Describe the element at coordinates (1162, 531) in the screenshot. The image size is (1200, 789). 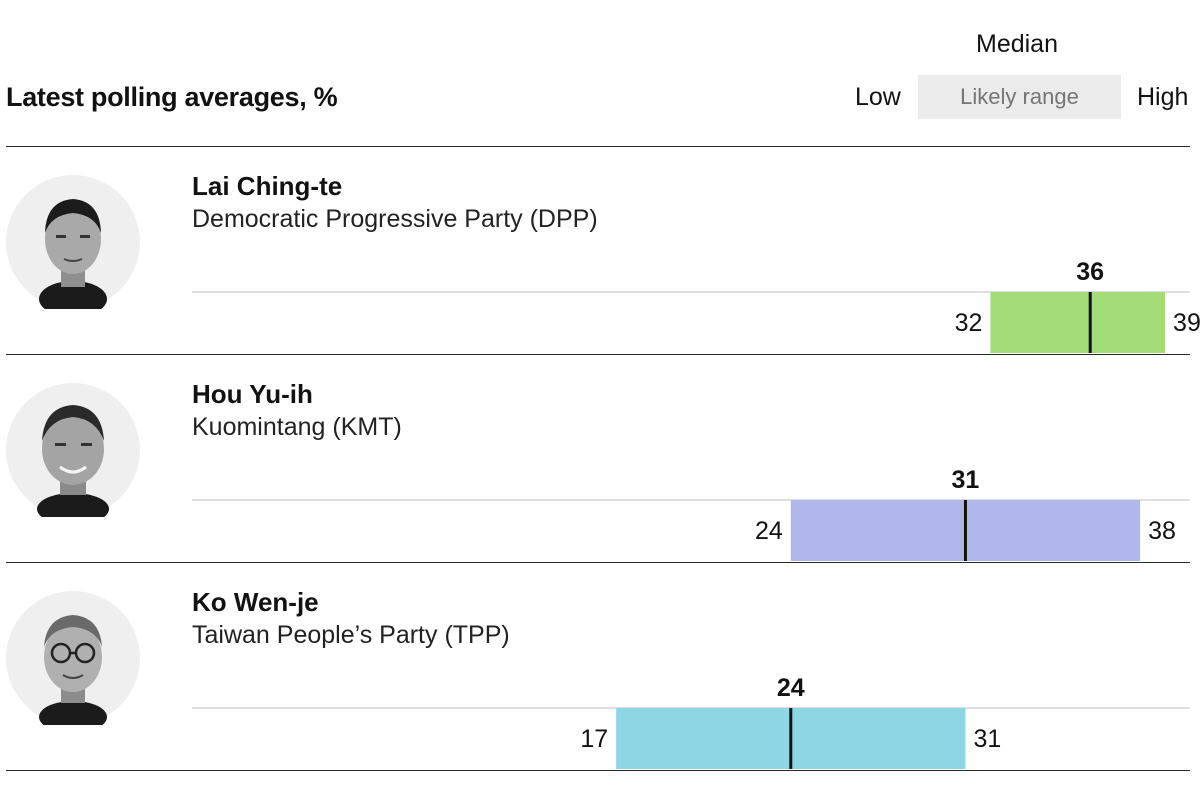
I see `high-label: 38` at that location.